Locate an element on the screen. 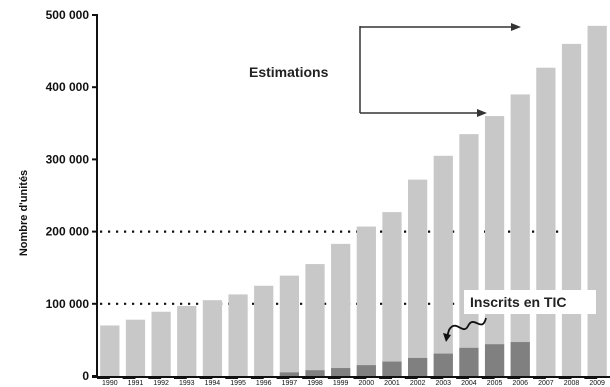 This screenshot has width=610, height=387. x-tick-label-2007: 2007 is located at coordinates (546, 383).